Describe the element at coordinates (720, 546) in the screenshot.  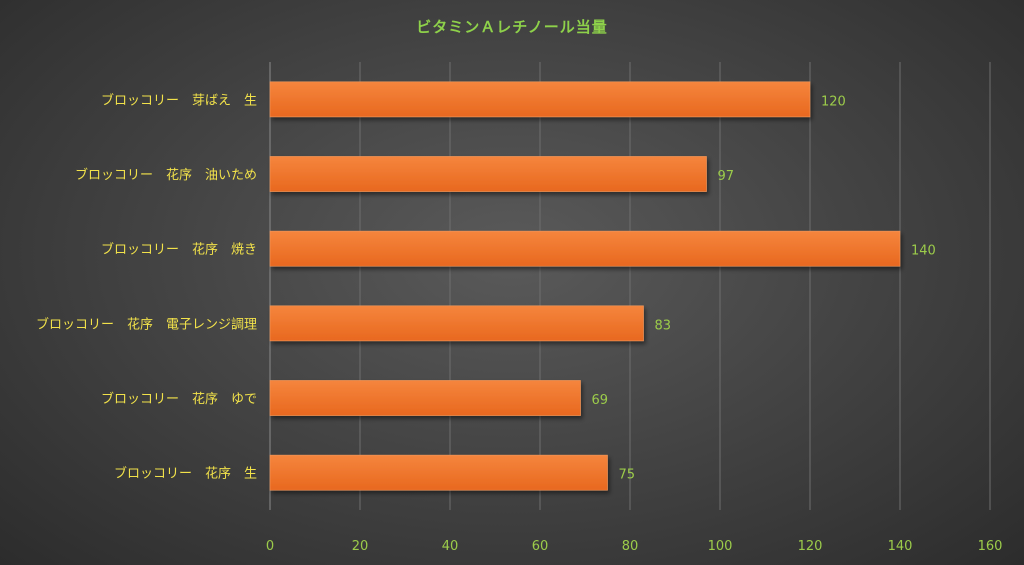
I see `x-tick-label: 100` at that location.